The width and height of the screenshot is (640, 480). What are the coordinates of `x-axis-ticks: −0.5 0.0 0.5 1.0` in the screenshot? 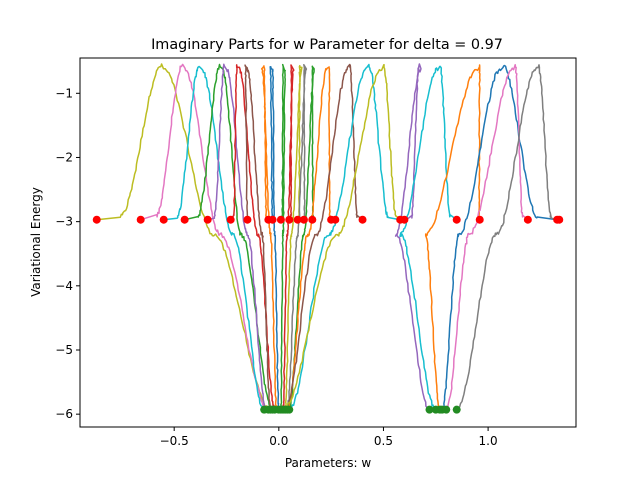 It's located at (329, 437).